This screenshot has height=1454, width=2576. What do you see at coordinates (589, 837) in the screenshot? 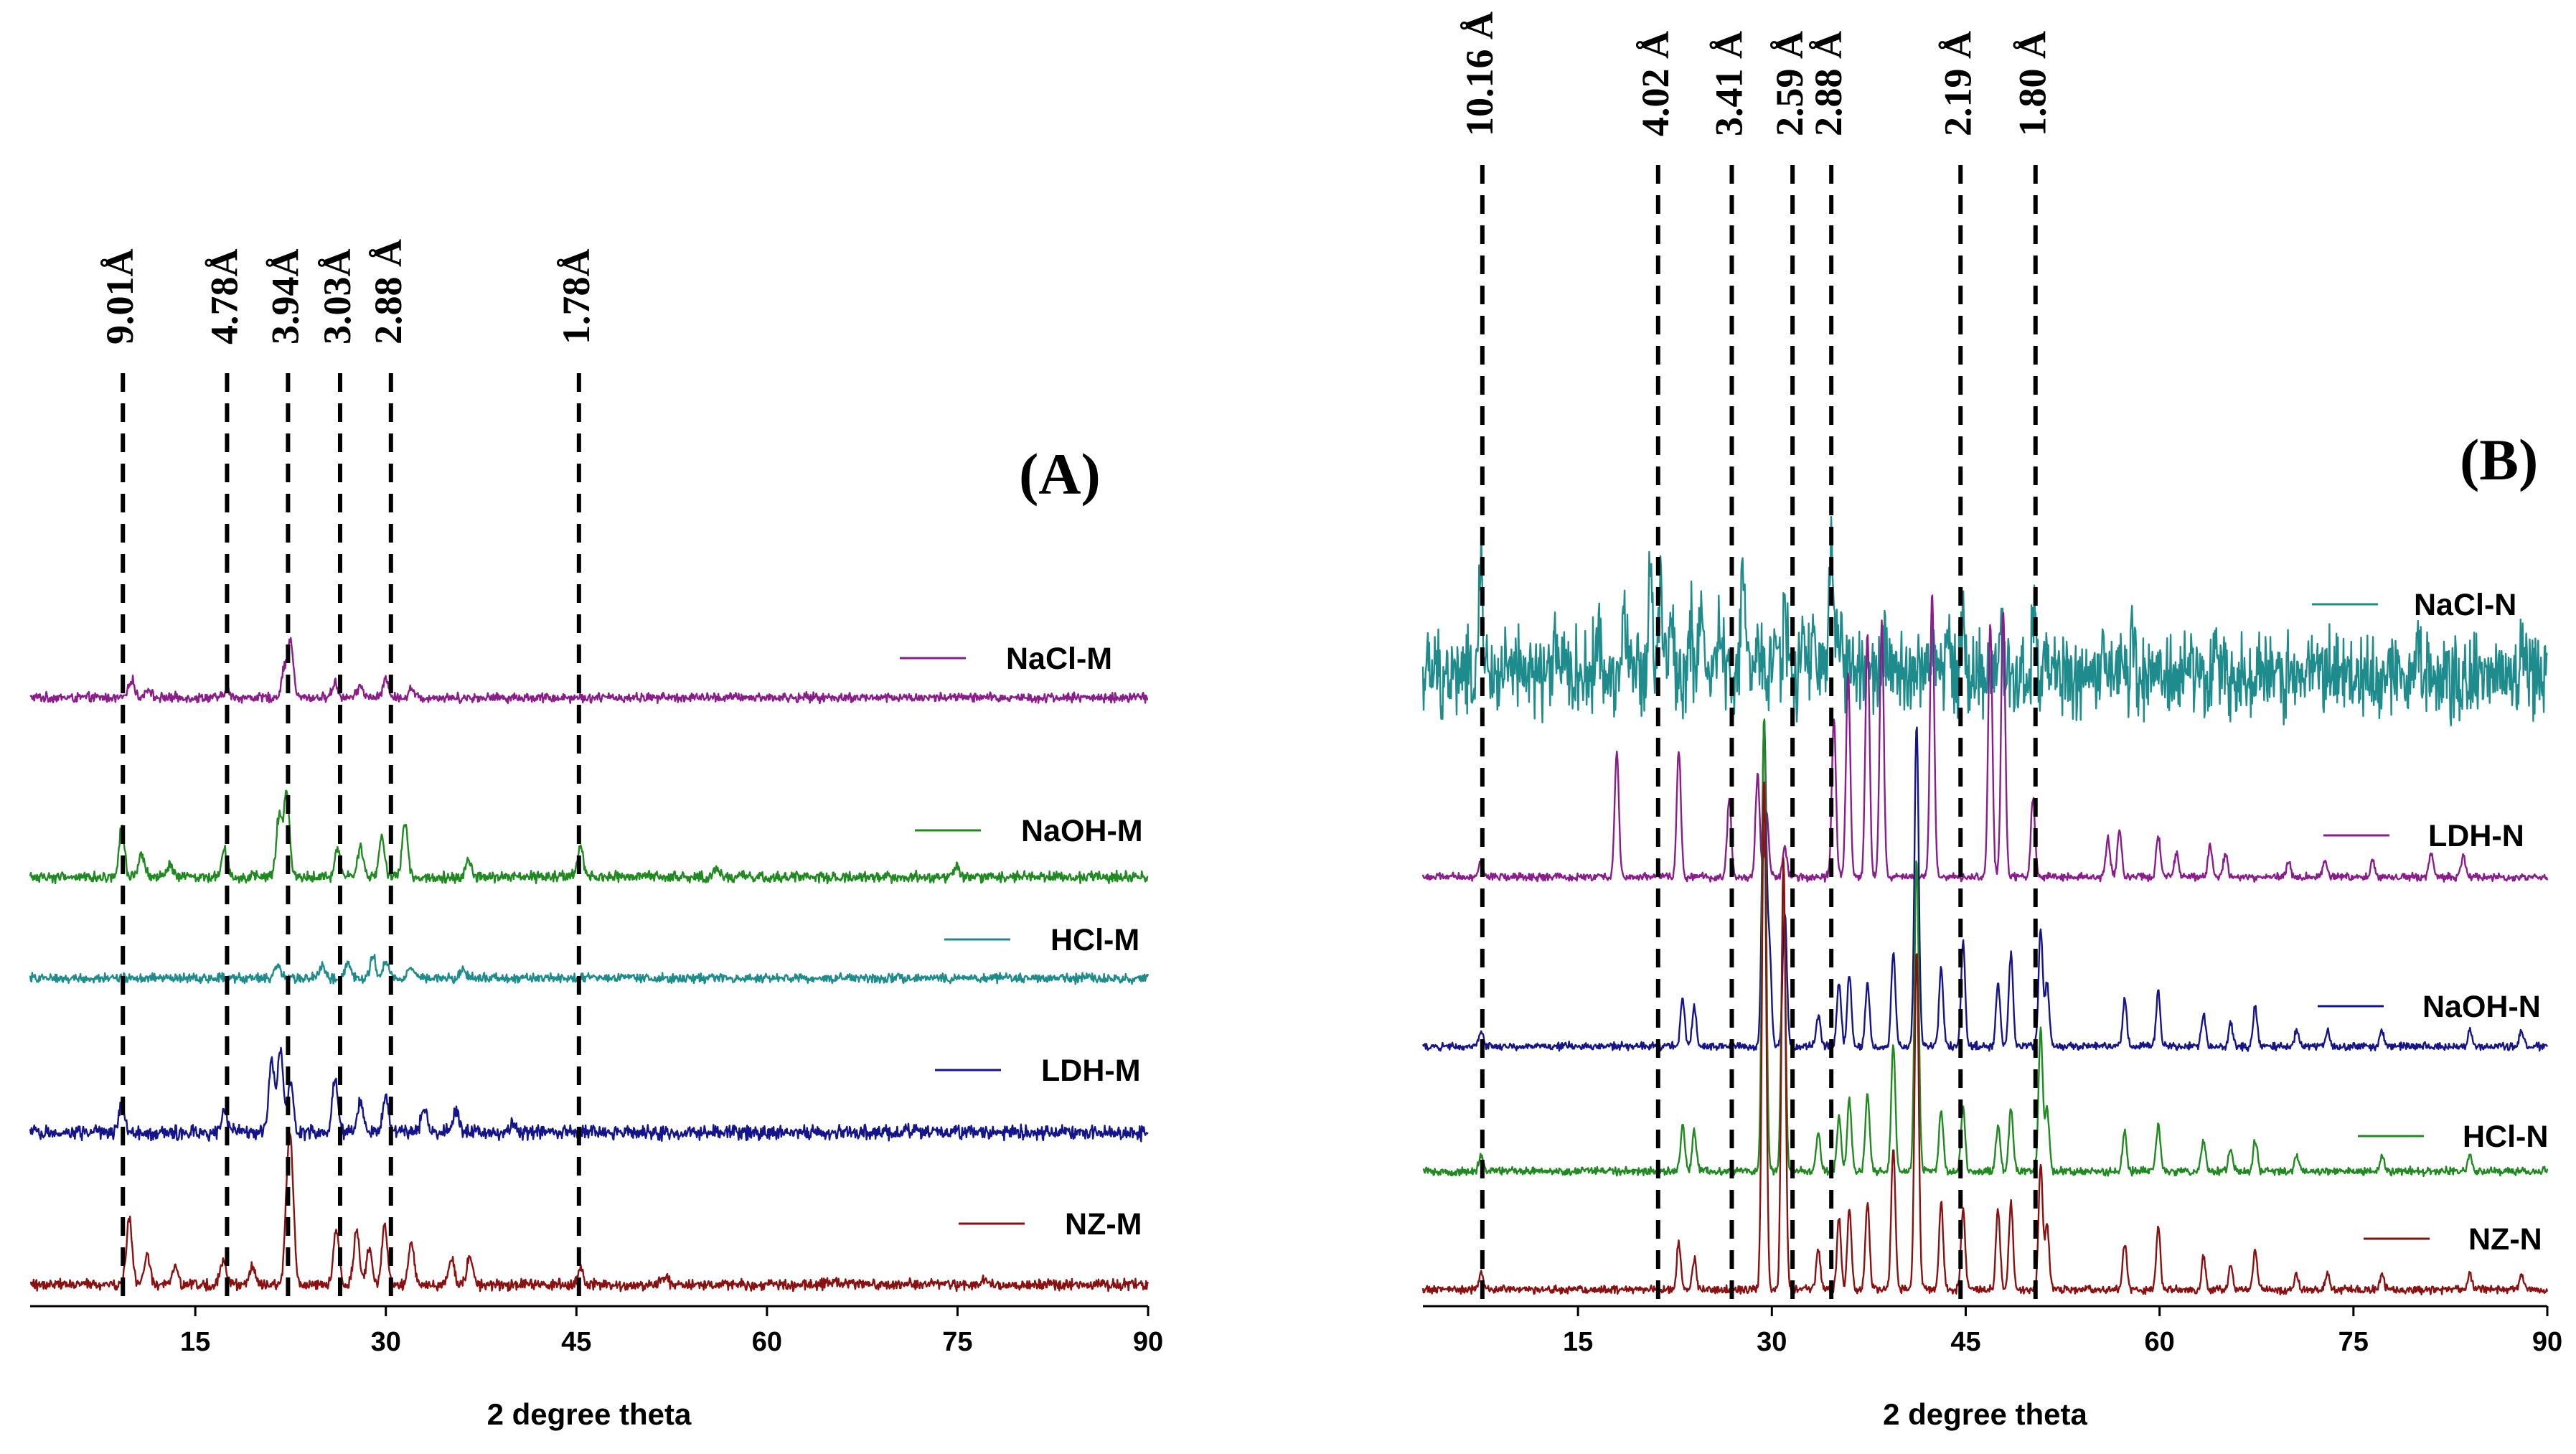
I see `series-line-naoh-m` at bounding box center [589, 837].